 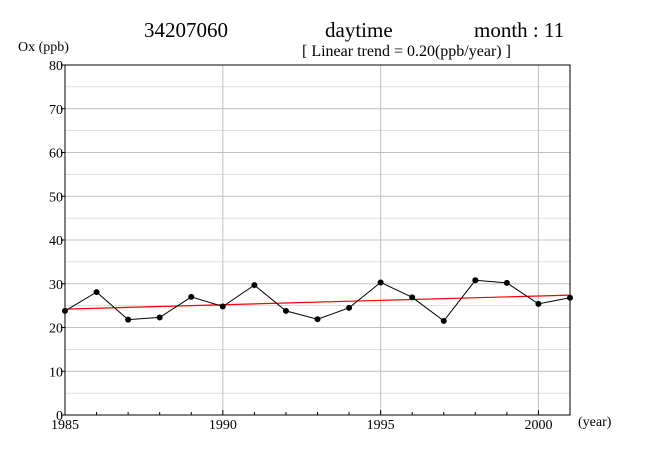 I want to click on trend-layer, so click(x=317, y=302).